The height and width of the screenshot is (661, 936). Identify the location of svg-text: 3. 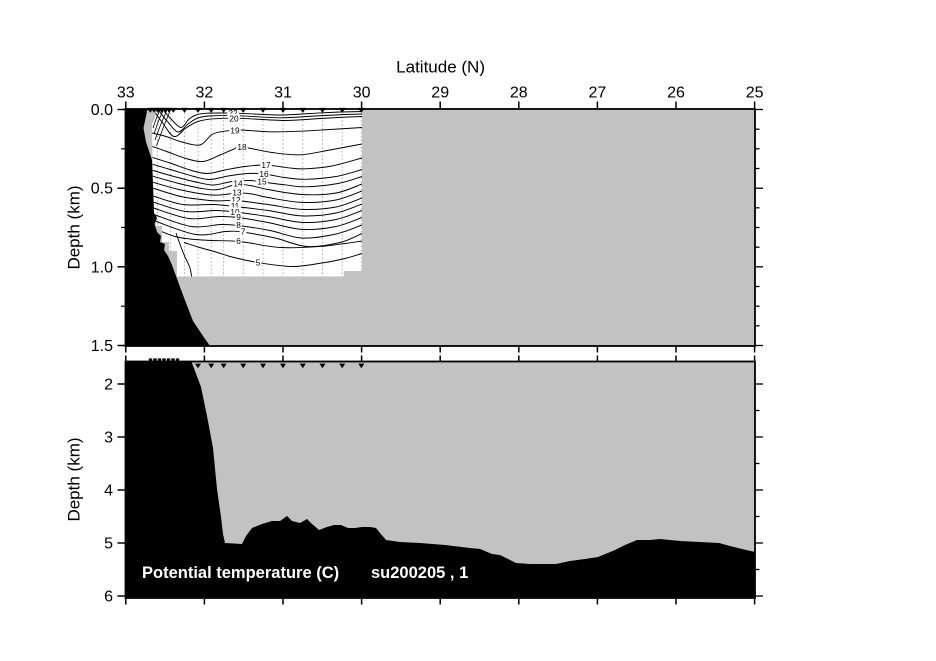
(108, 438).